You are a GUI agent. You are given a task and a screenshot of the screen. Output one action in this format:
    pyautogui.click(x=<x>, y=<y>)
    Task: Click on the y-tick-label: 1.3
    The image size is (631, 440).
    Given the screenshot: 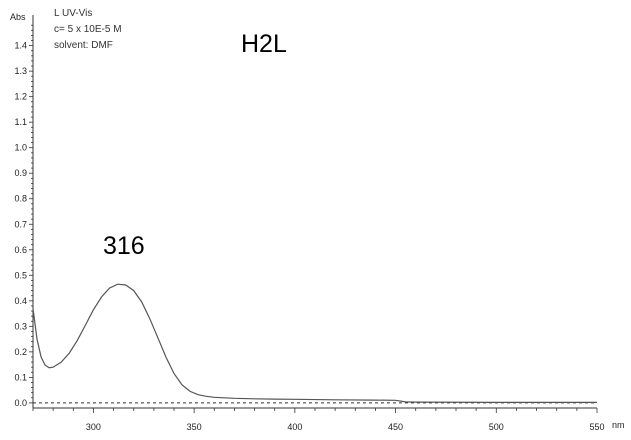 What is the action you would take?
    pyautogui.click(x=20, y=71)
    